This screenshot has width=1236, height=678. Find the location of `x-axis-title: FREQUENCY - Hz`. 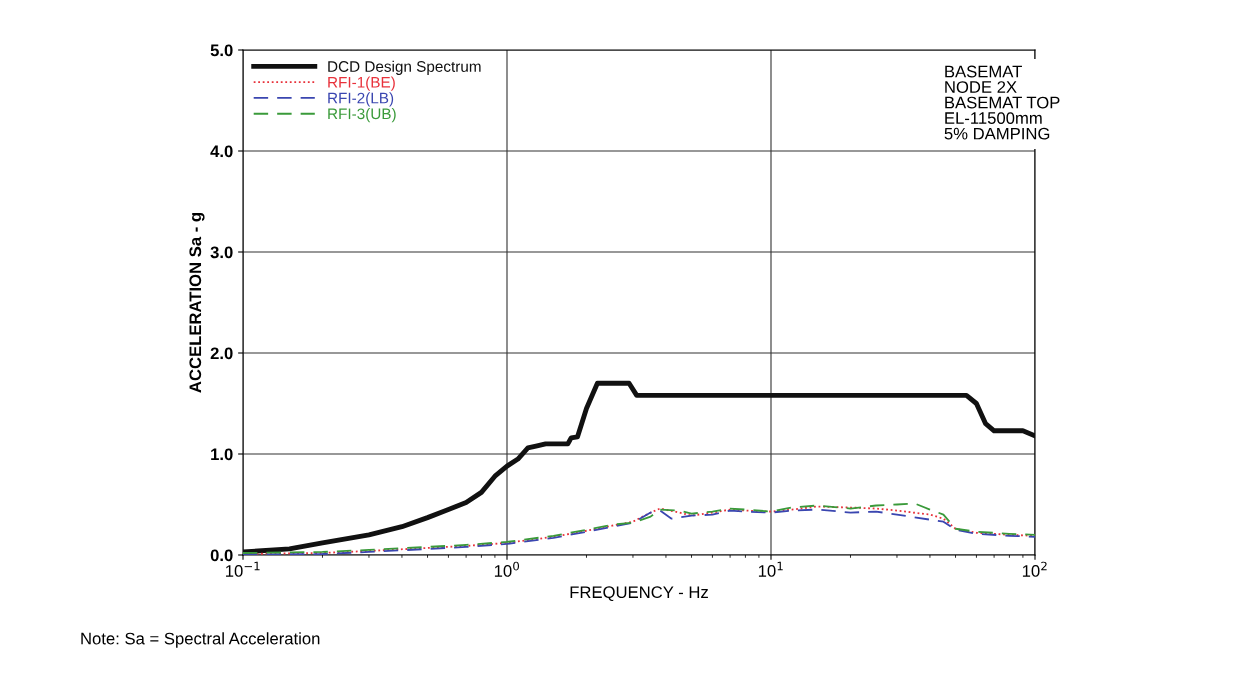

x-axis-title: FREQUENCY - Hz is located at coordinates (639, 594).